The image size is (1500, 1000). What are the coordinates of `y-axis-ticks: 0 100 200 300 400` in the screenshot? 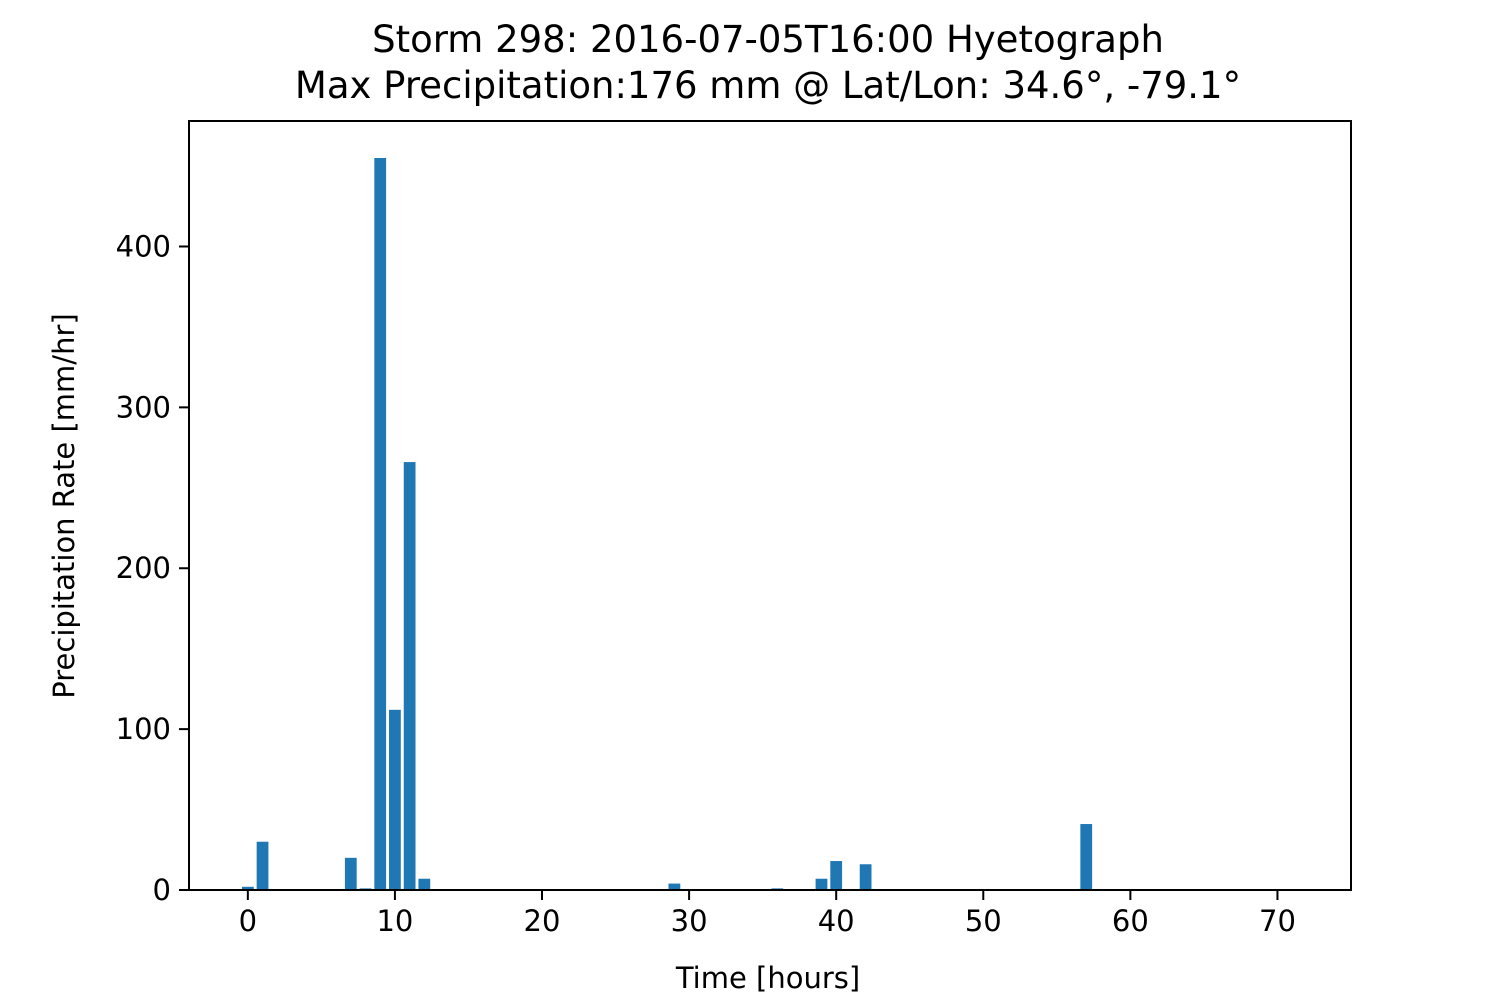 It's located at (152, 568).